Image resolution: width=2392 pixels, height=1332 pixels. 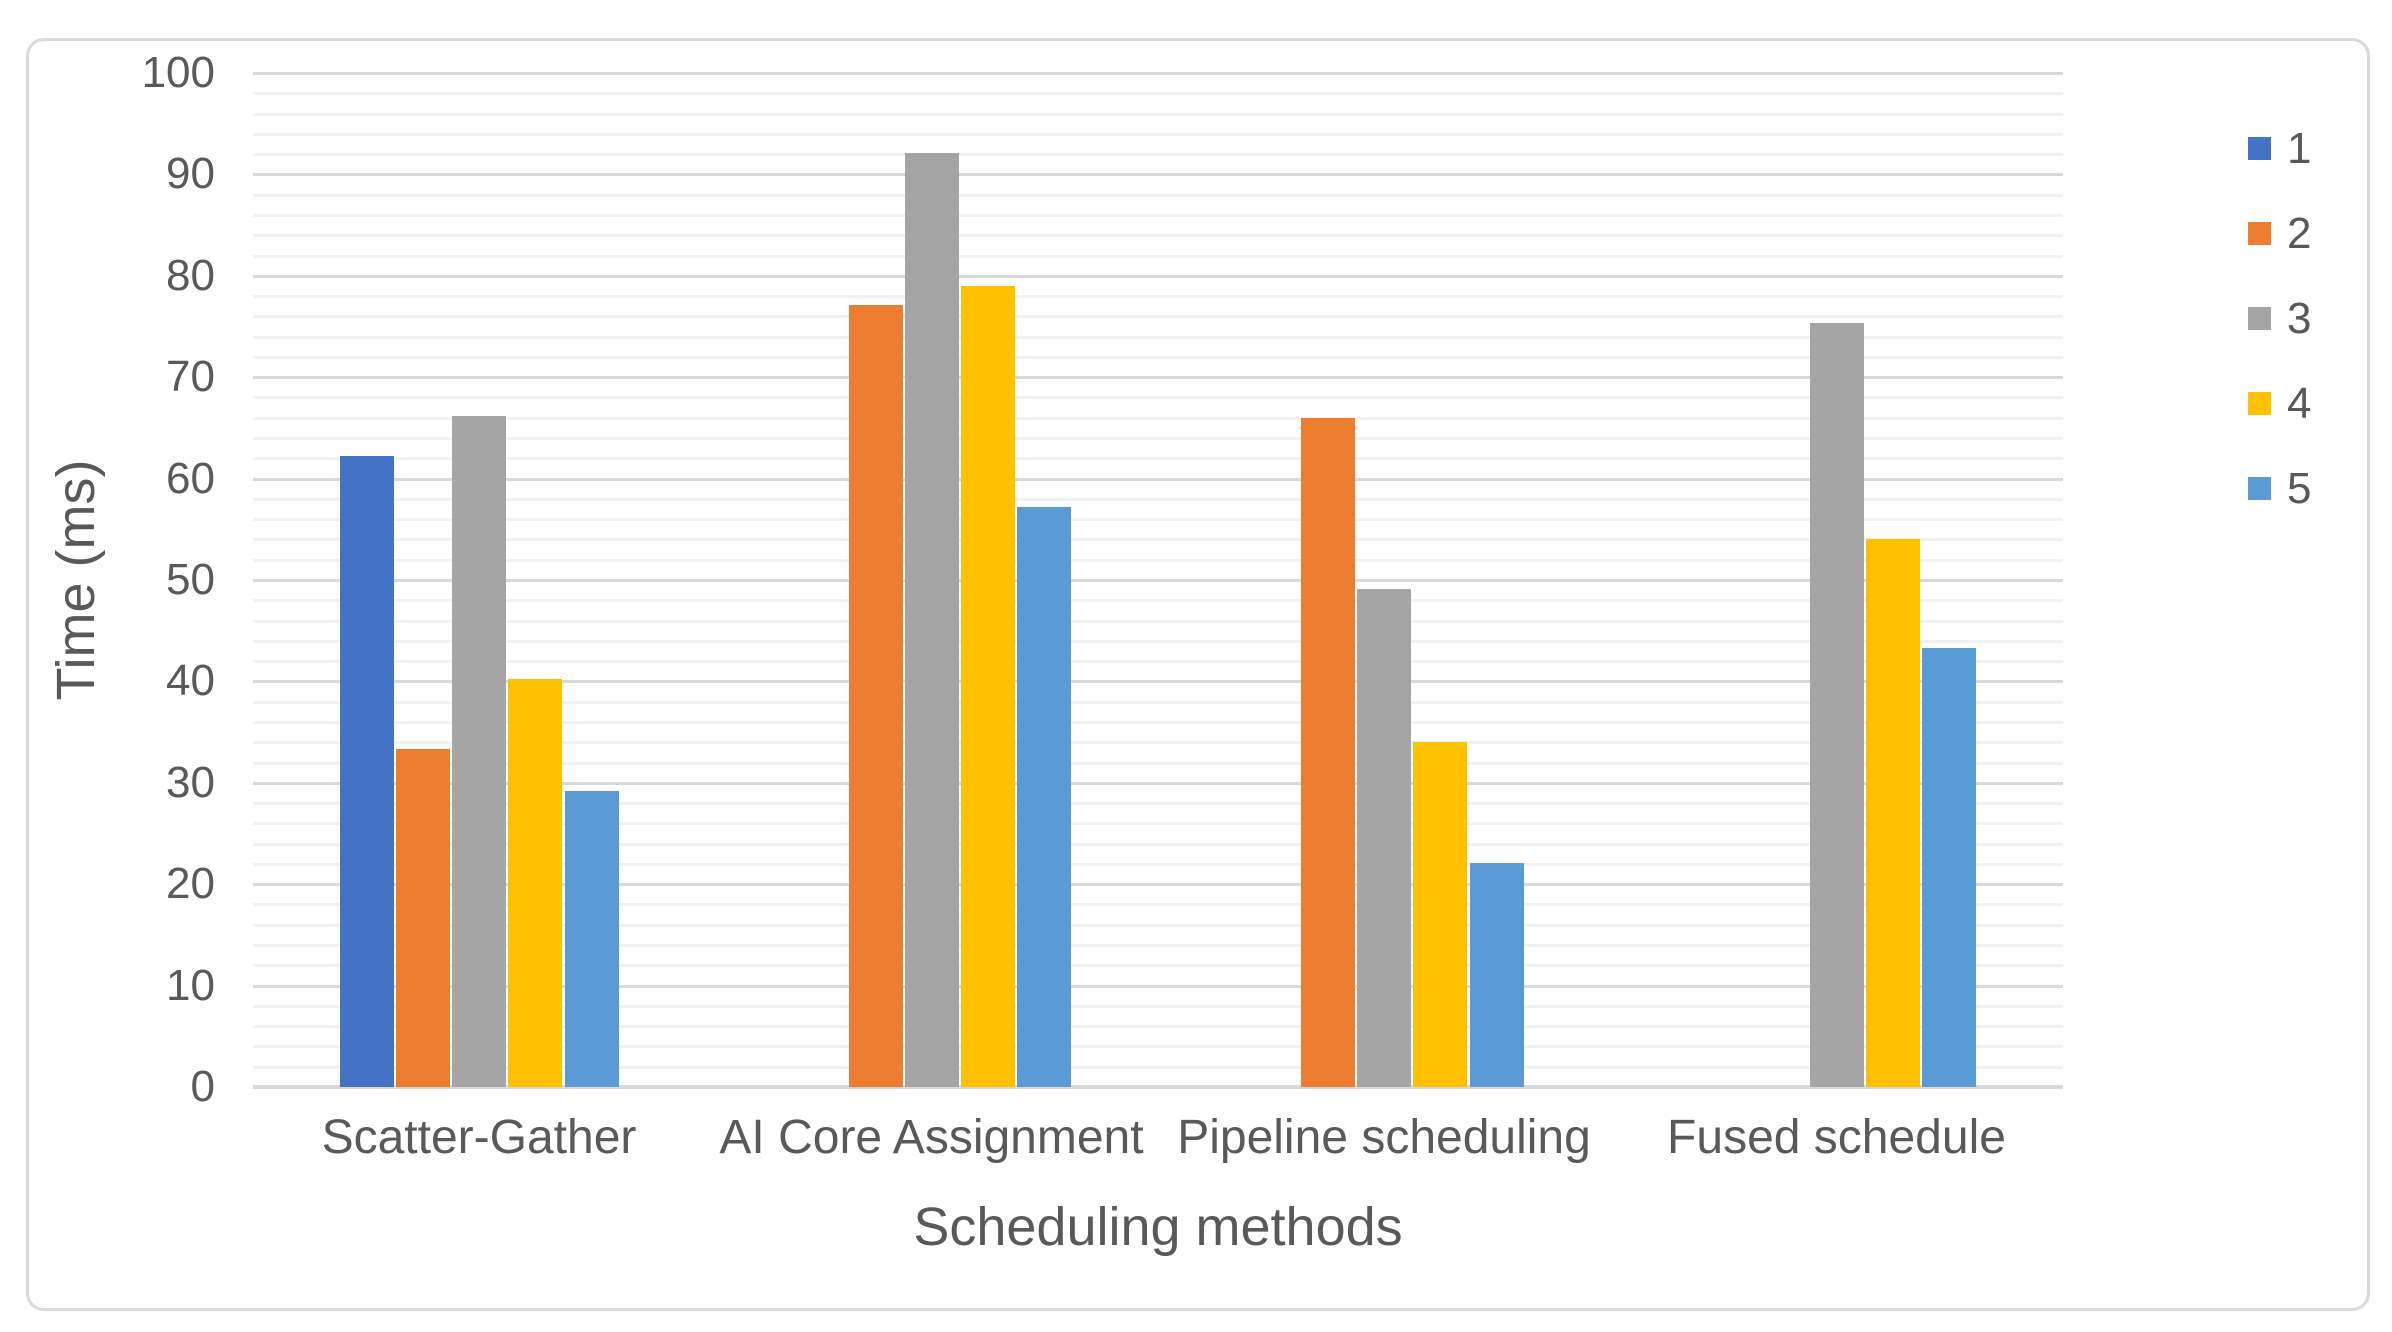 What do you see at coordinates (190, 377) in the screenshot?
I see `y-tick-label-70: 70` at bounding box center [190, 377].